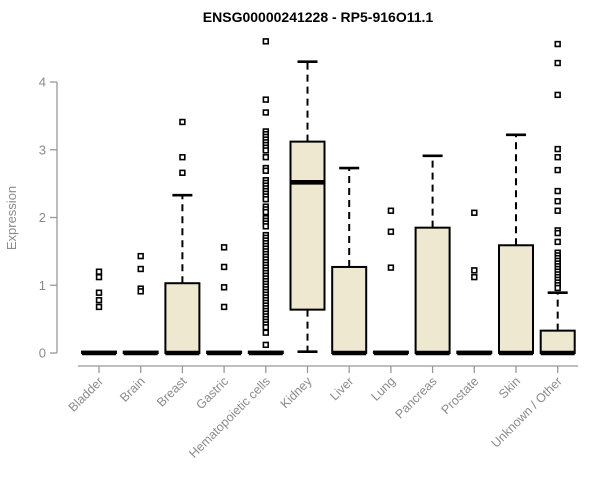 This screenshot has width=600, height=500. What do you see at coordinates (349, 261) in the screenshot?
I see `box-group-liver` at bounding box center [349, 261].